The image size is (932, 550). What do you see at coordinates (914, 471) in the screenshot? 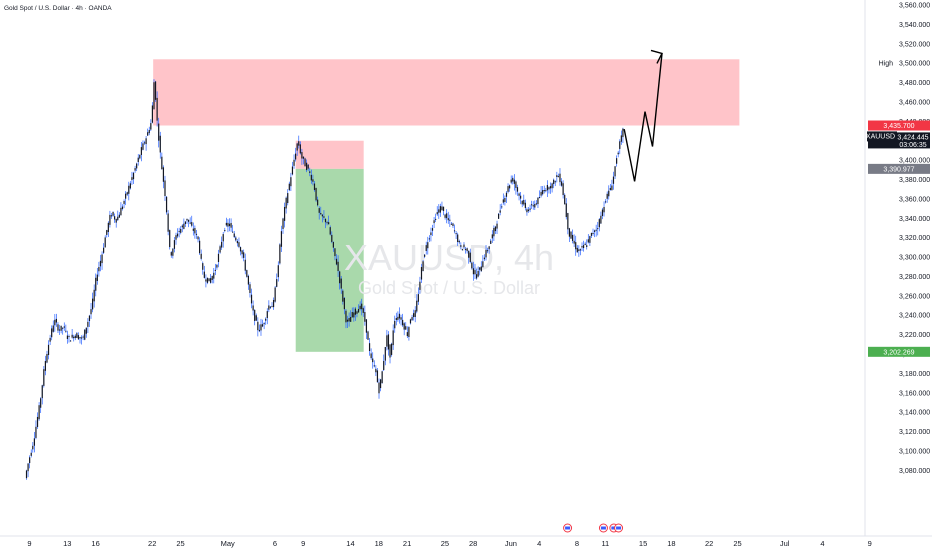
I see `y-tick-label: 3,080.000` at bounding box center [914, 471].